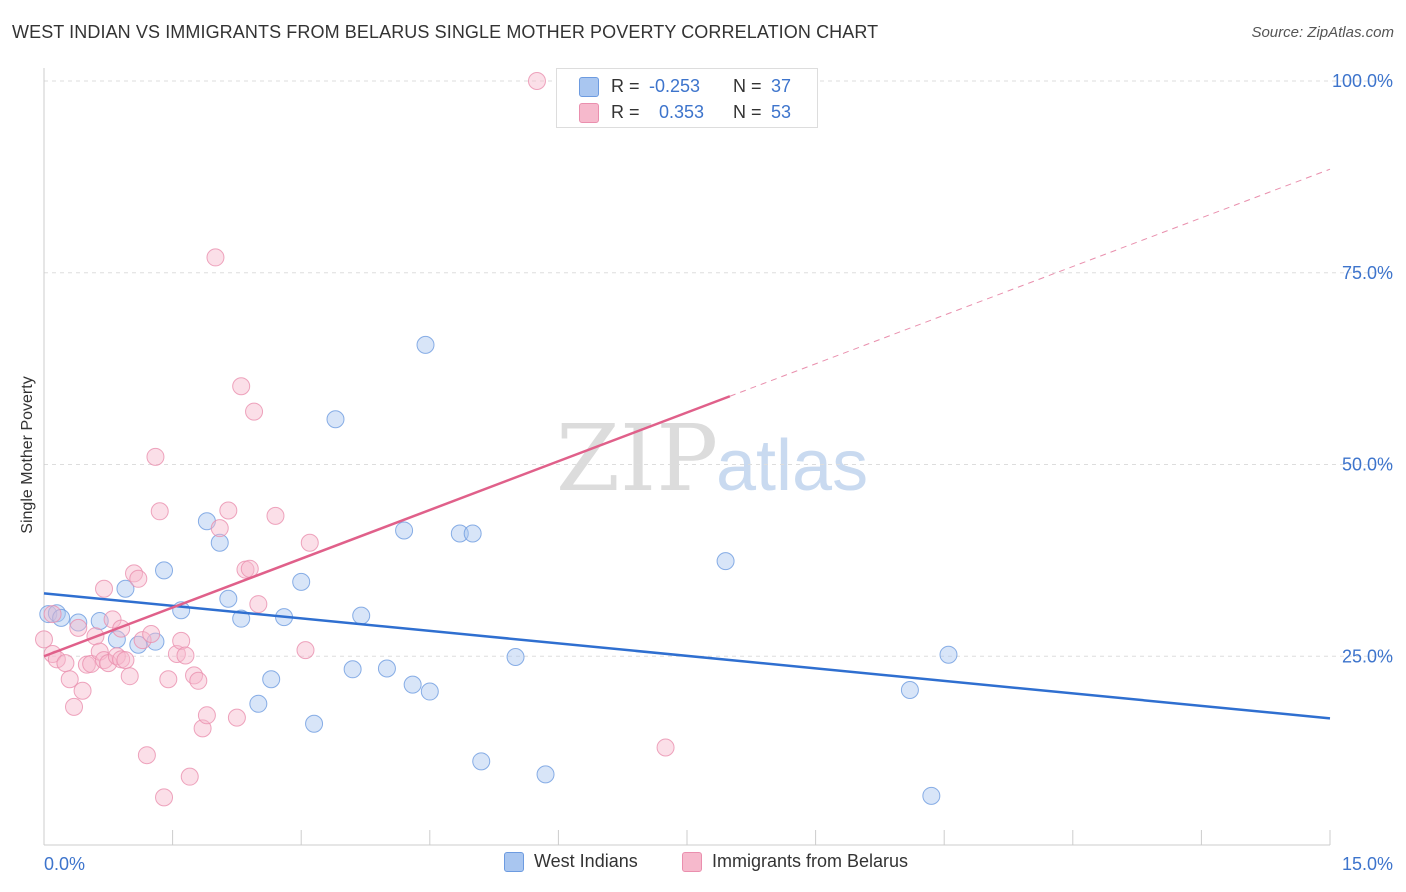  I want to click on watermark-atlas: atlas, so click(792, 466).